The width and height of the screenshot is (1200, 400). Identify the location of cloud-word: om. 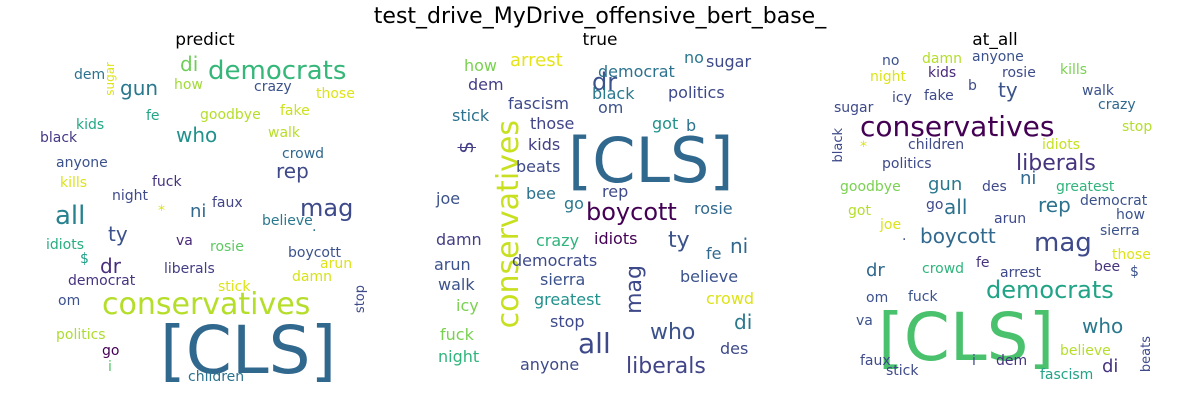
(611, 107).